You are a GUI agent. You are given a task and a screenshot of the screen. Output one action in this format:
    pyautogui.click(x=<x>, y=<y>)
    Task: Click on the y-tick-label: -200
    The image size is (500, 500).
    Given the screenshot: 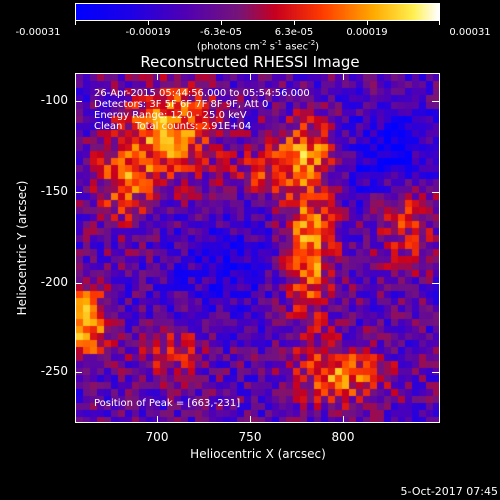 What is the action you would take?
    pyautogui.click(x=54, y=282)
    